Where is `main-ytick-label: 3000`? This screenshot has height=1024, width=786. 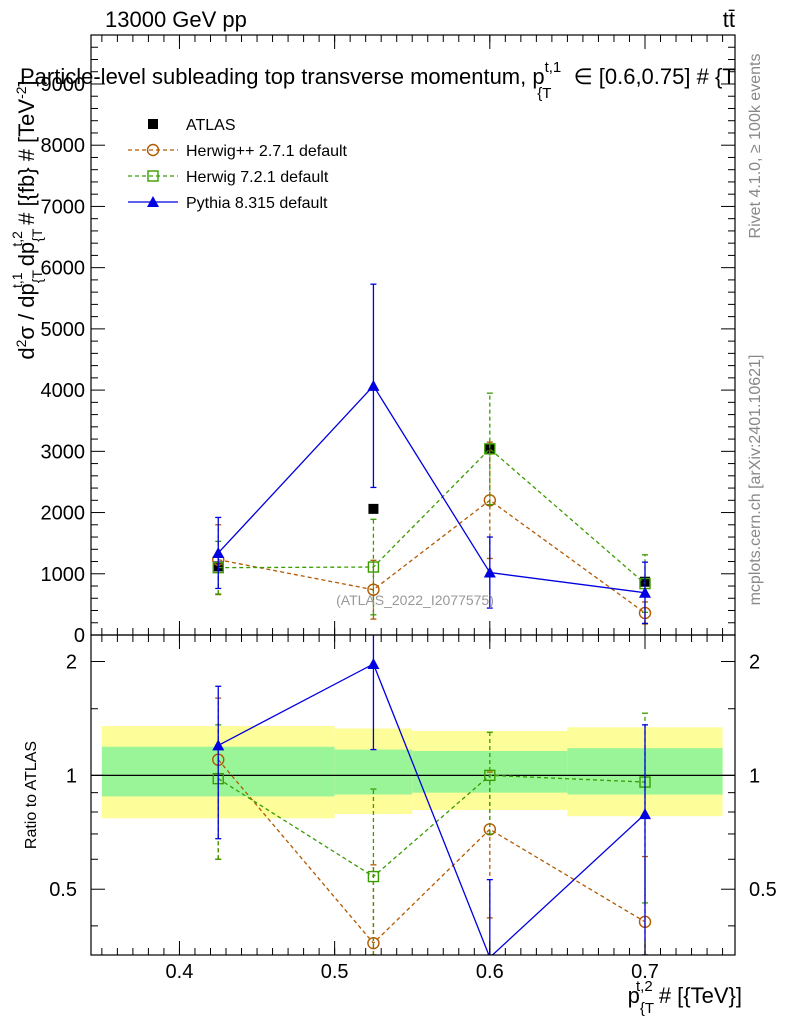
main-ytick-label: 3000 is located at coordinates (63, 452).